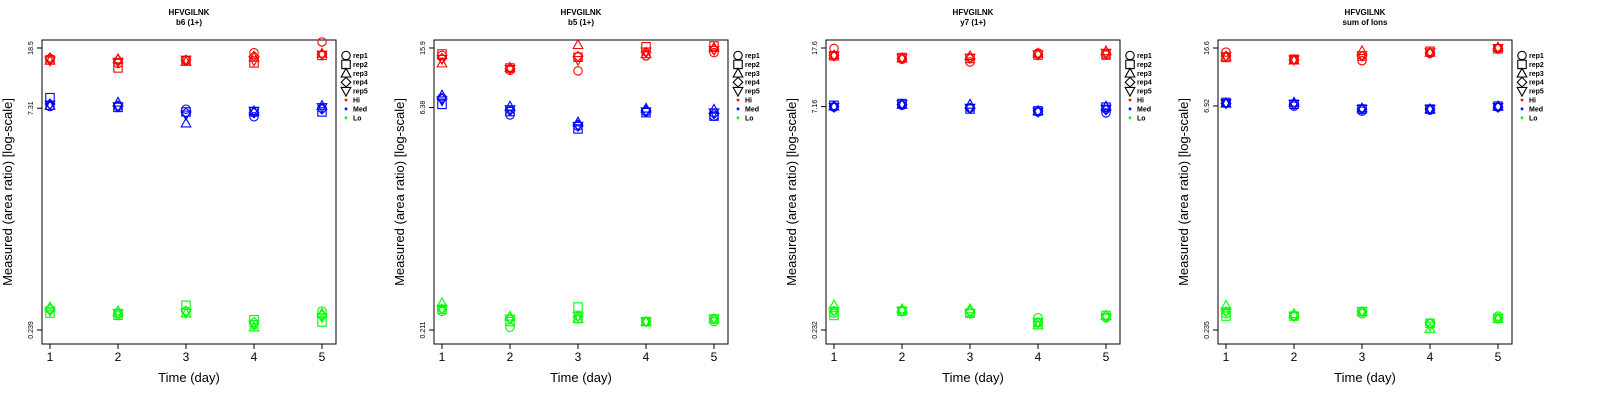 The width and height of the screenshot is (1600, 400). I want to click on y-tick-label: 7.31, so click(31, 108).